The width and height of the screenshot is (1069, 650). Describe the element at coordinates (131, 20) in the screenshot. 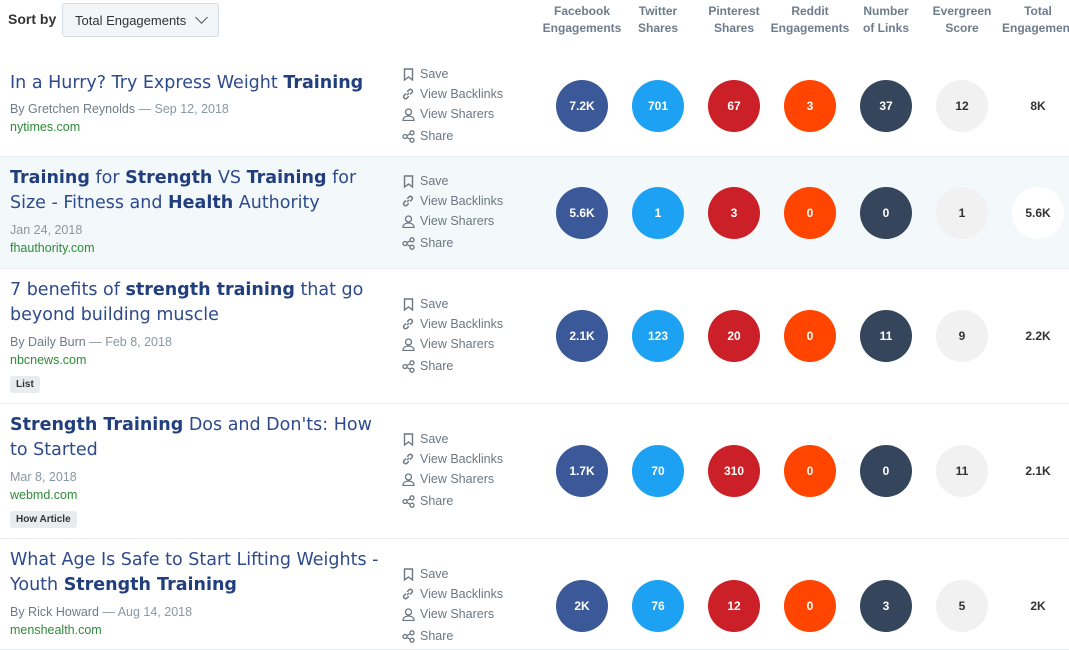

I see `sort-value: Total Engagements` at that location.